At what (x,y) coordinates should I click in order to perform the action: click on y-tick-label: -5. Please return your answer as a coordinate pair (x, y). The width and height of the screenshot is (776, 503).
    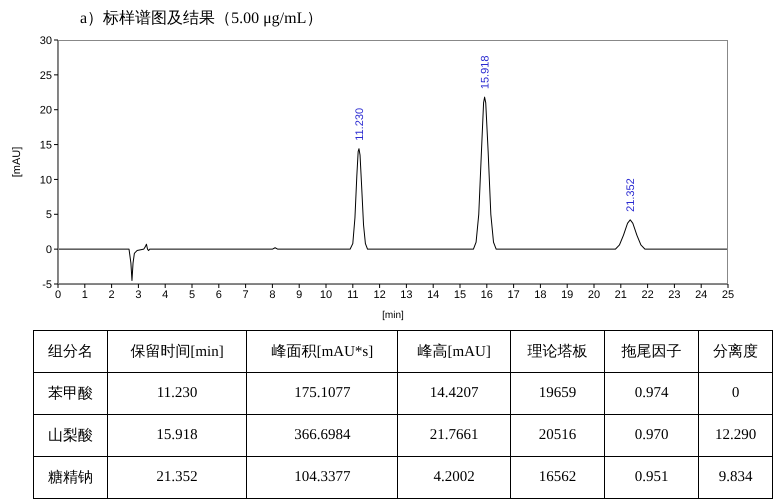
    Looking at the image, I should click on (47, 284).